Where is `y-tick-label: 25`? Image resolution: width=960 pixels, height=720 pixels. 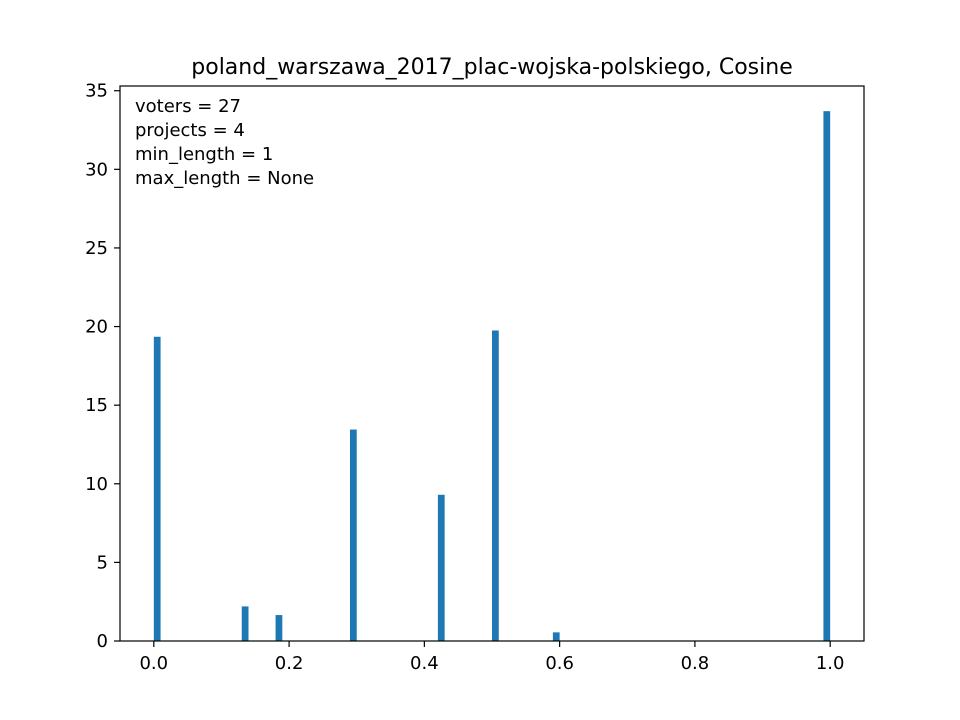 y-tick-label: 25 is located at coordinates (96, 248).